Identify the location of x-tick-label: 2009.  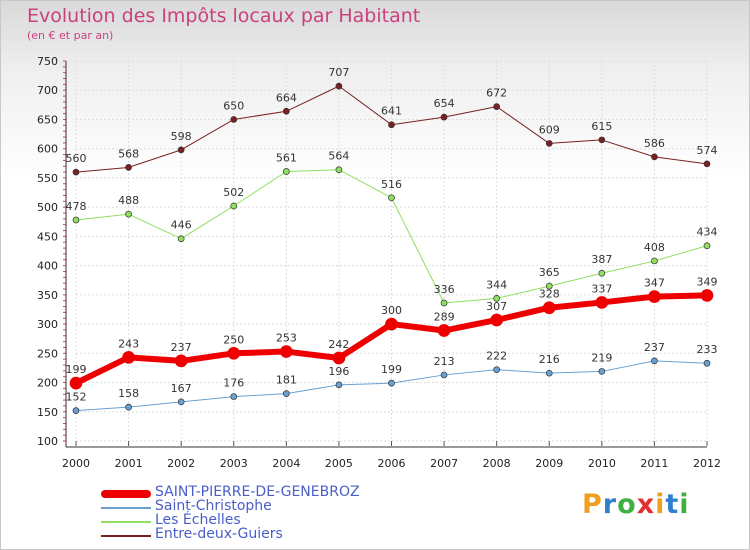
(549, 463).